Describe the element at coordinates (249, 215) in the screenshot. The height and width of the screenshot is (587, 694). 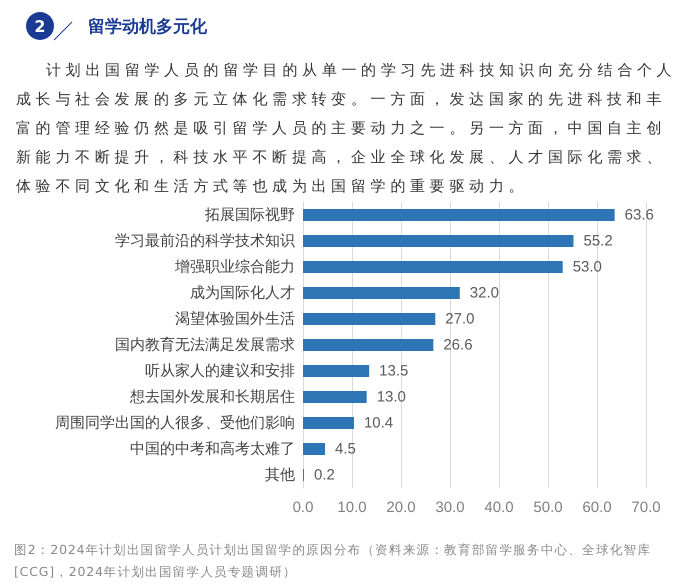
I see `y-tick-label: 拓展国际视野` at that location.